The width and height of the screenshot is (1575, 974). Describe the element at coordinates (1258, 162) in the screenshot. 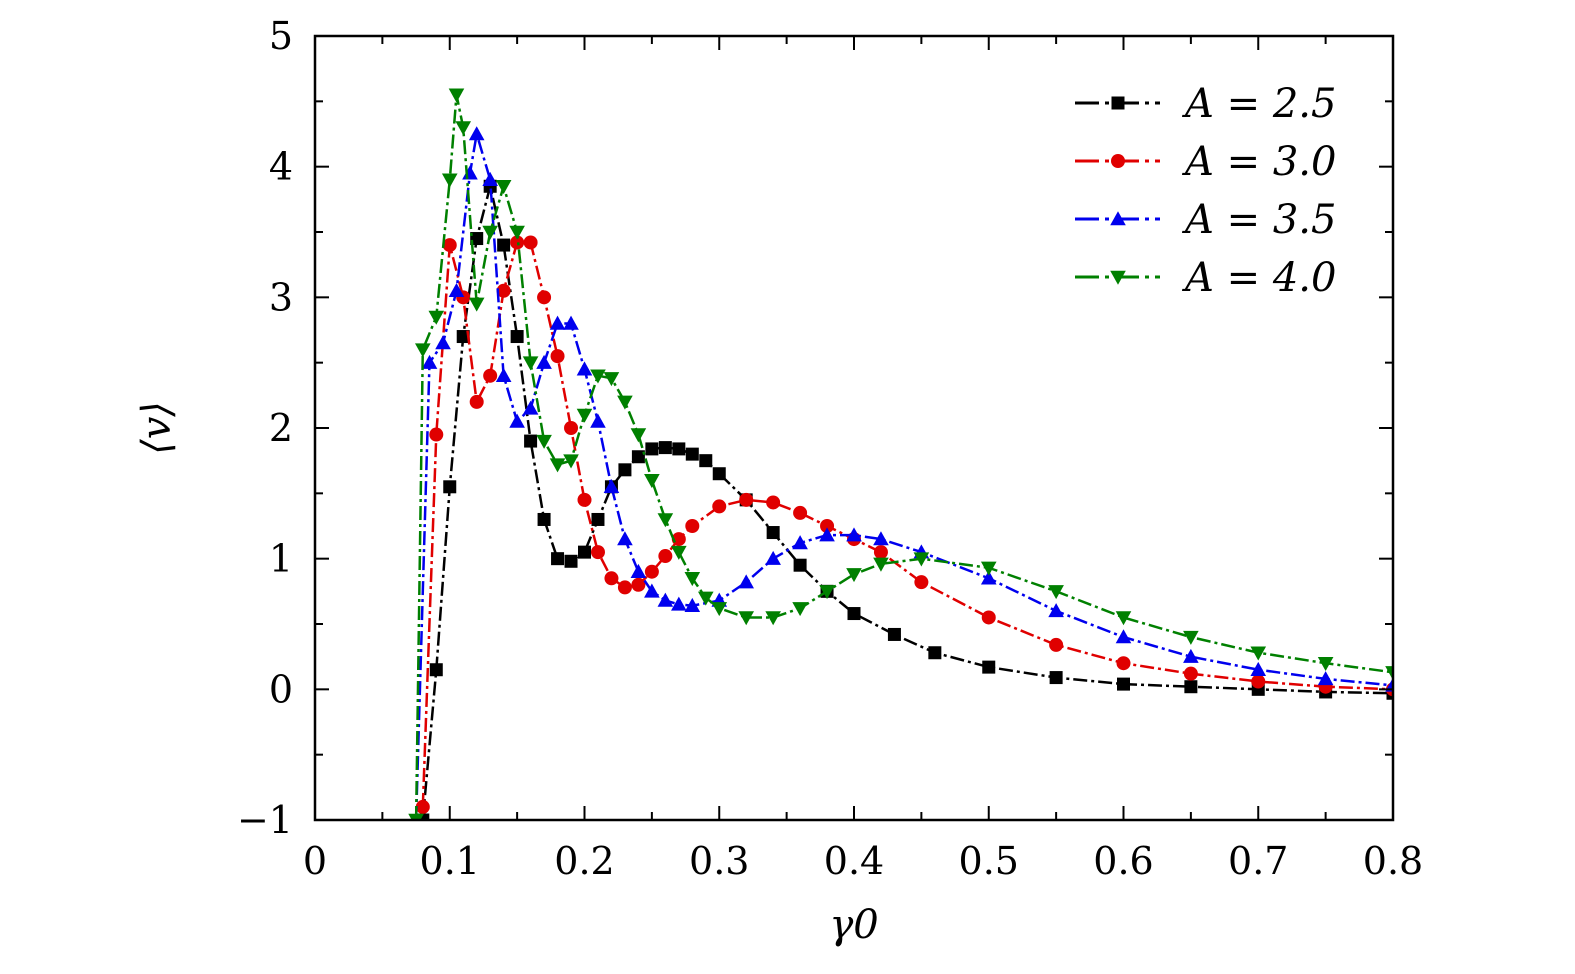

I see `legend-label: A = 3.0` at that location.